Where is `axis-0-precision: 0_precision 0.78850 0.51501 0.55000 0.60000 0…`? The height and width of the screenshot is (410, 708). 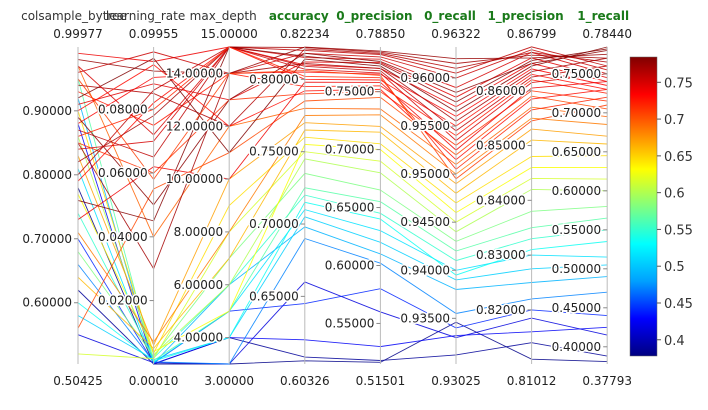 axis-0-precision: 0_precision 0.78850 0.51501 0.55000 0.60000 0… is located at coordinates (368, 198).